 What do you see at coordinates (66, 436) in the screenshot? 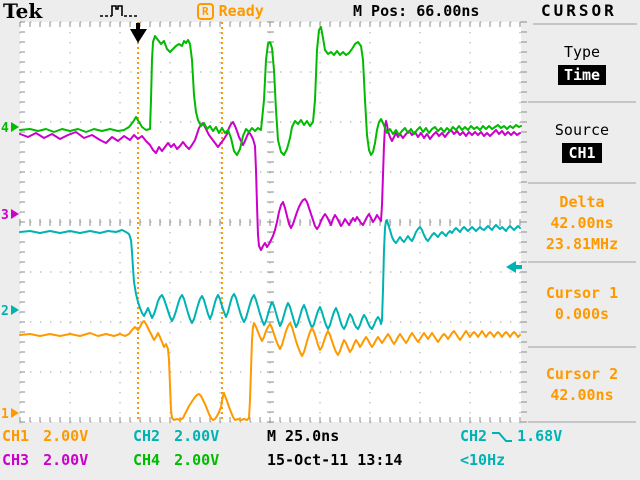
I see `ch1-scale: 2.00V` at bounding box center [66, 436].